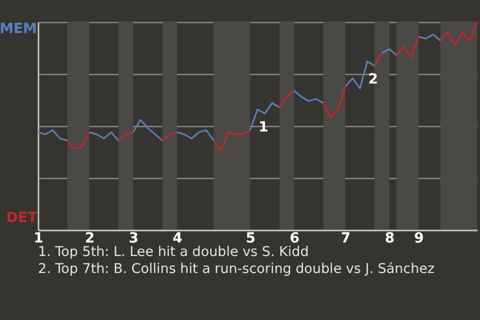 The width and height of the screenshot is (480, 320). What do you see at coordinates (345, 238) in the screenshot?
I see `x-tick-label: 7` at bounding box center [345, 238].